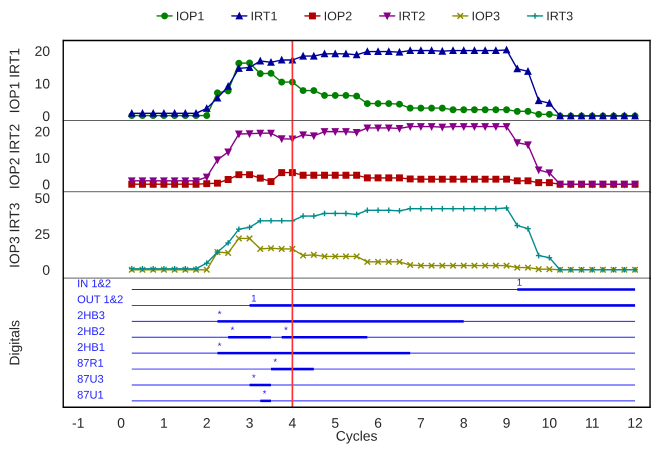  What do you see at coordinates (356, 437) in the screenshot?
I see `x-axis-title: Cycles` at bounding box center [356, 437].